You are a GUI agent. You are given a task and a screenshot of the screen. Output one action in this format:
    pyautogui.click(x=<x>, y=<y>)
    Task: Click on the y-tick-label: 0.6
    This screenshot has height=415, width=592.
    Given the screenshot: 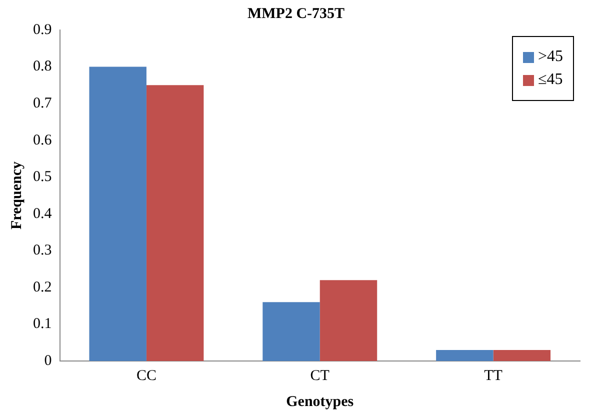 What is the action you would take?
    pyautogui.click(x=42, y=140)
    